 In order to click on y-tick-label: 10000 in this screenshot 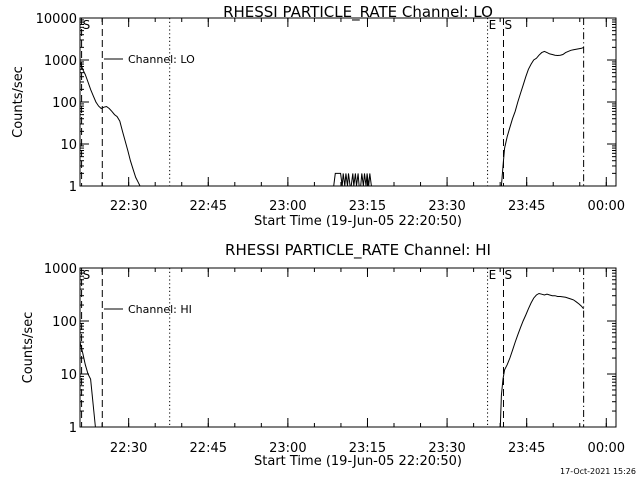, I will do `click(56, 19)`.